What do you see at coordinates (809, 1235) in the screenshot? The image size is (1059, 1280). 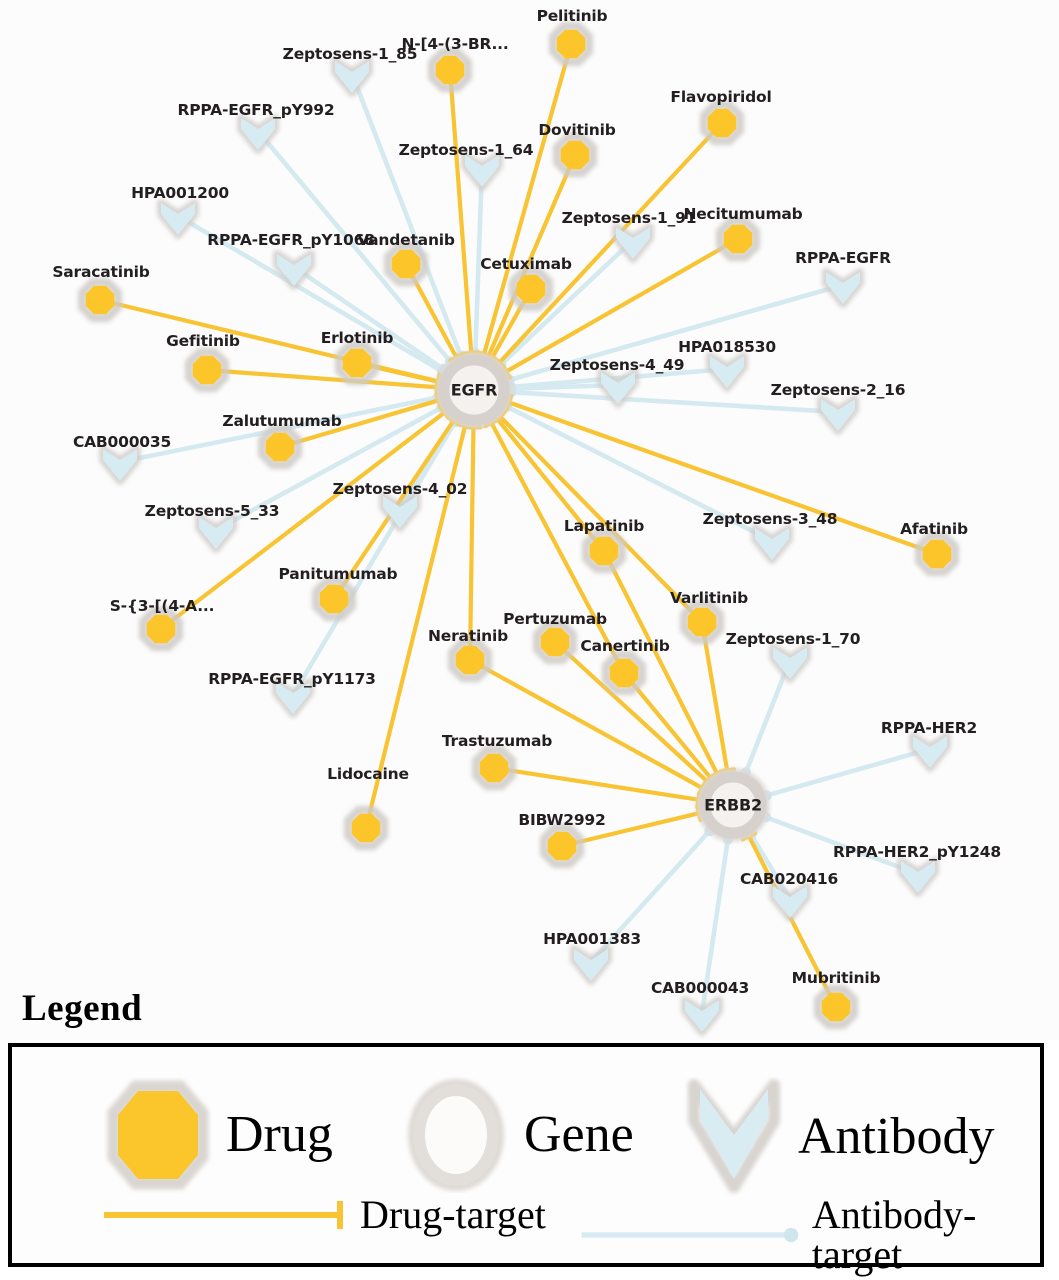 I see `legend-item-antibody-target: Antibody-target` at bounding box center [809, 1235].